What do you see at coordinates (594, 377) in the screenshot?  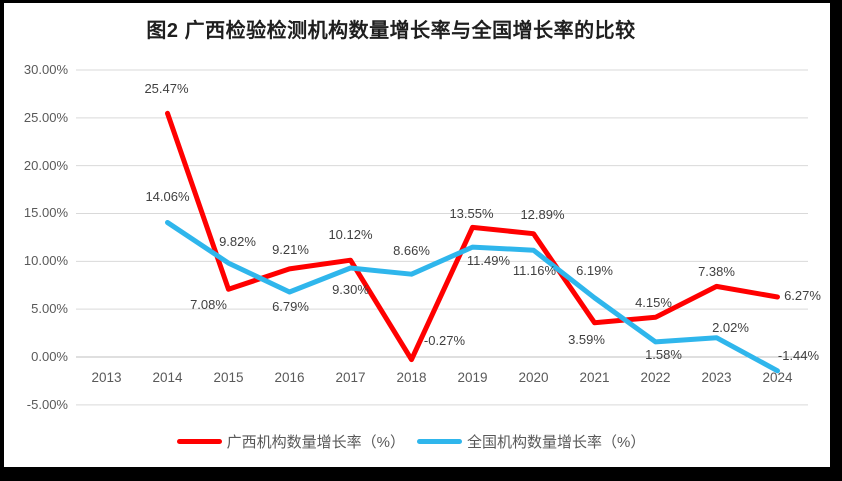 I see `x-tick-label: 2021` at bounding box center [594, 377].